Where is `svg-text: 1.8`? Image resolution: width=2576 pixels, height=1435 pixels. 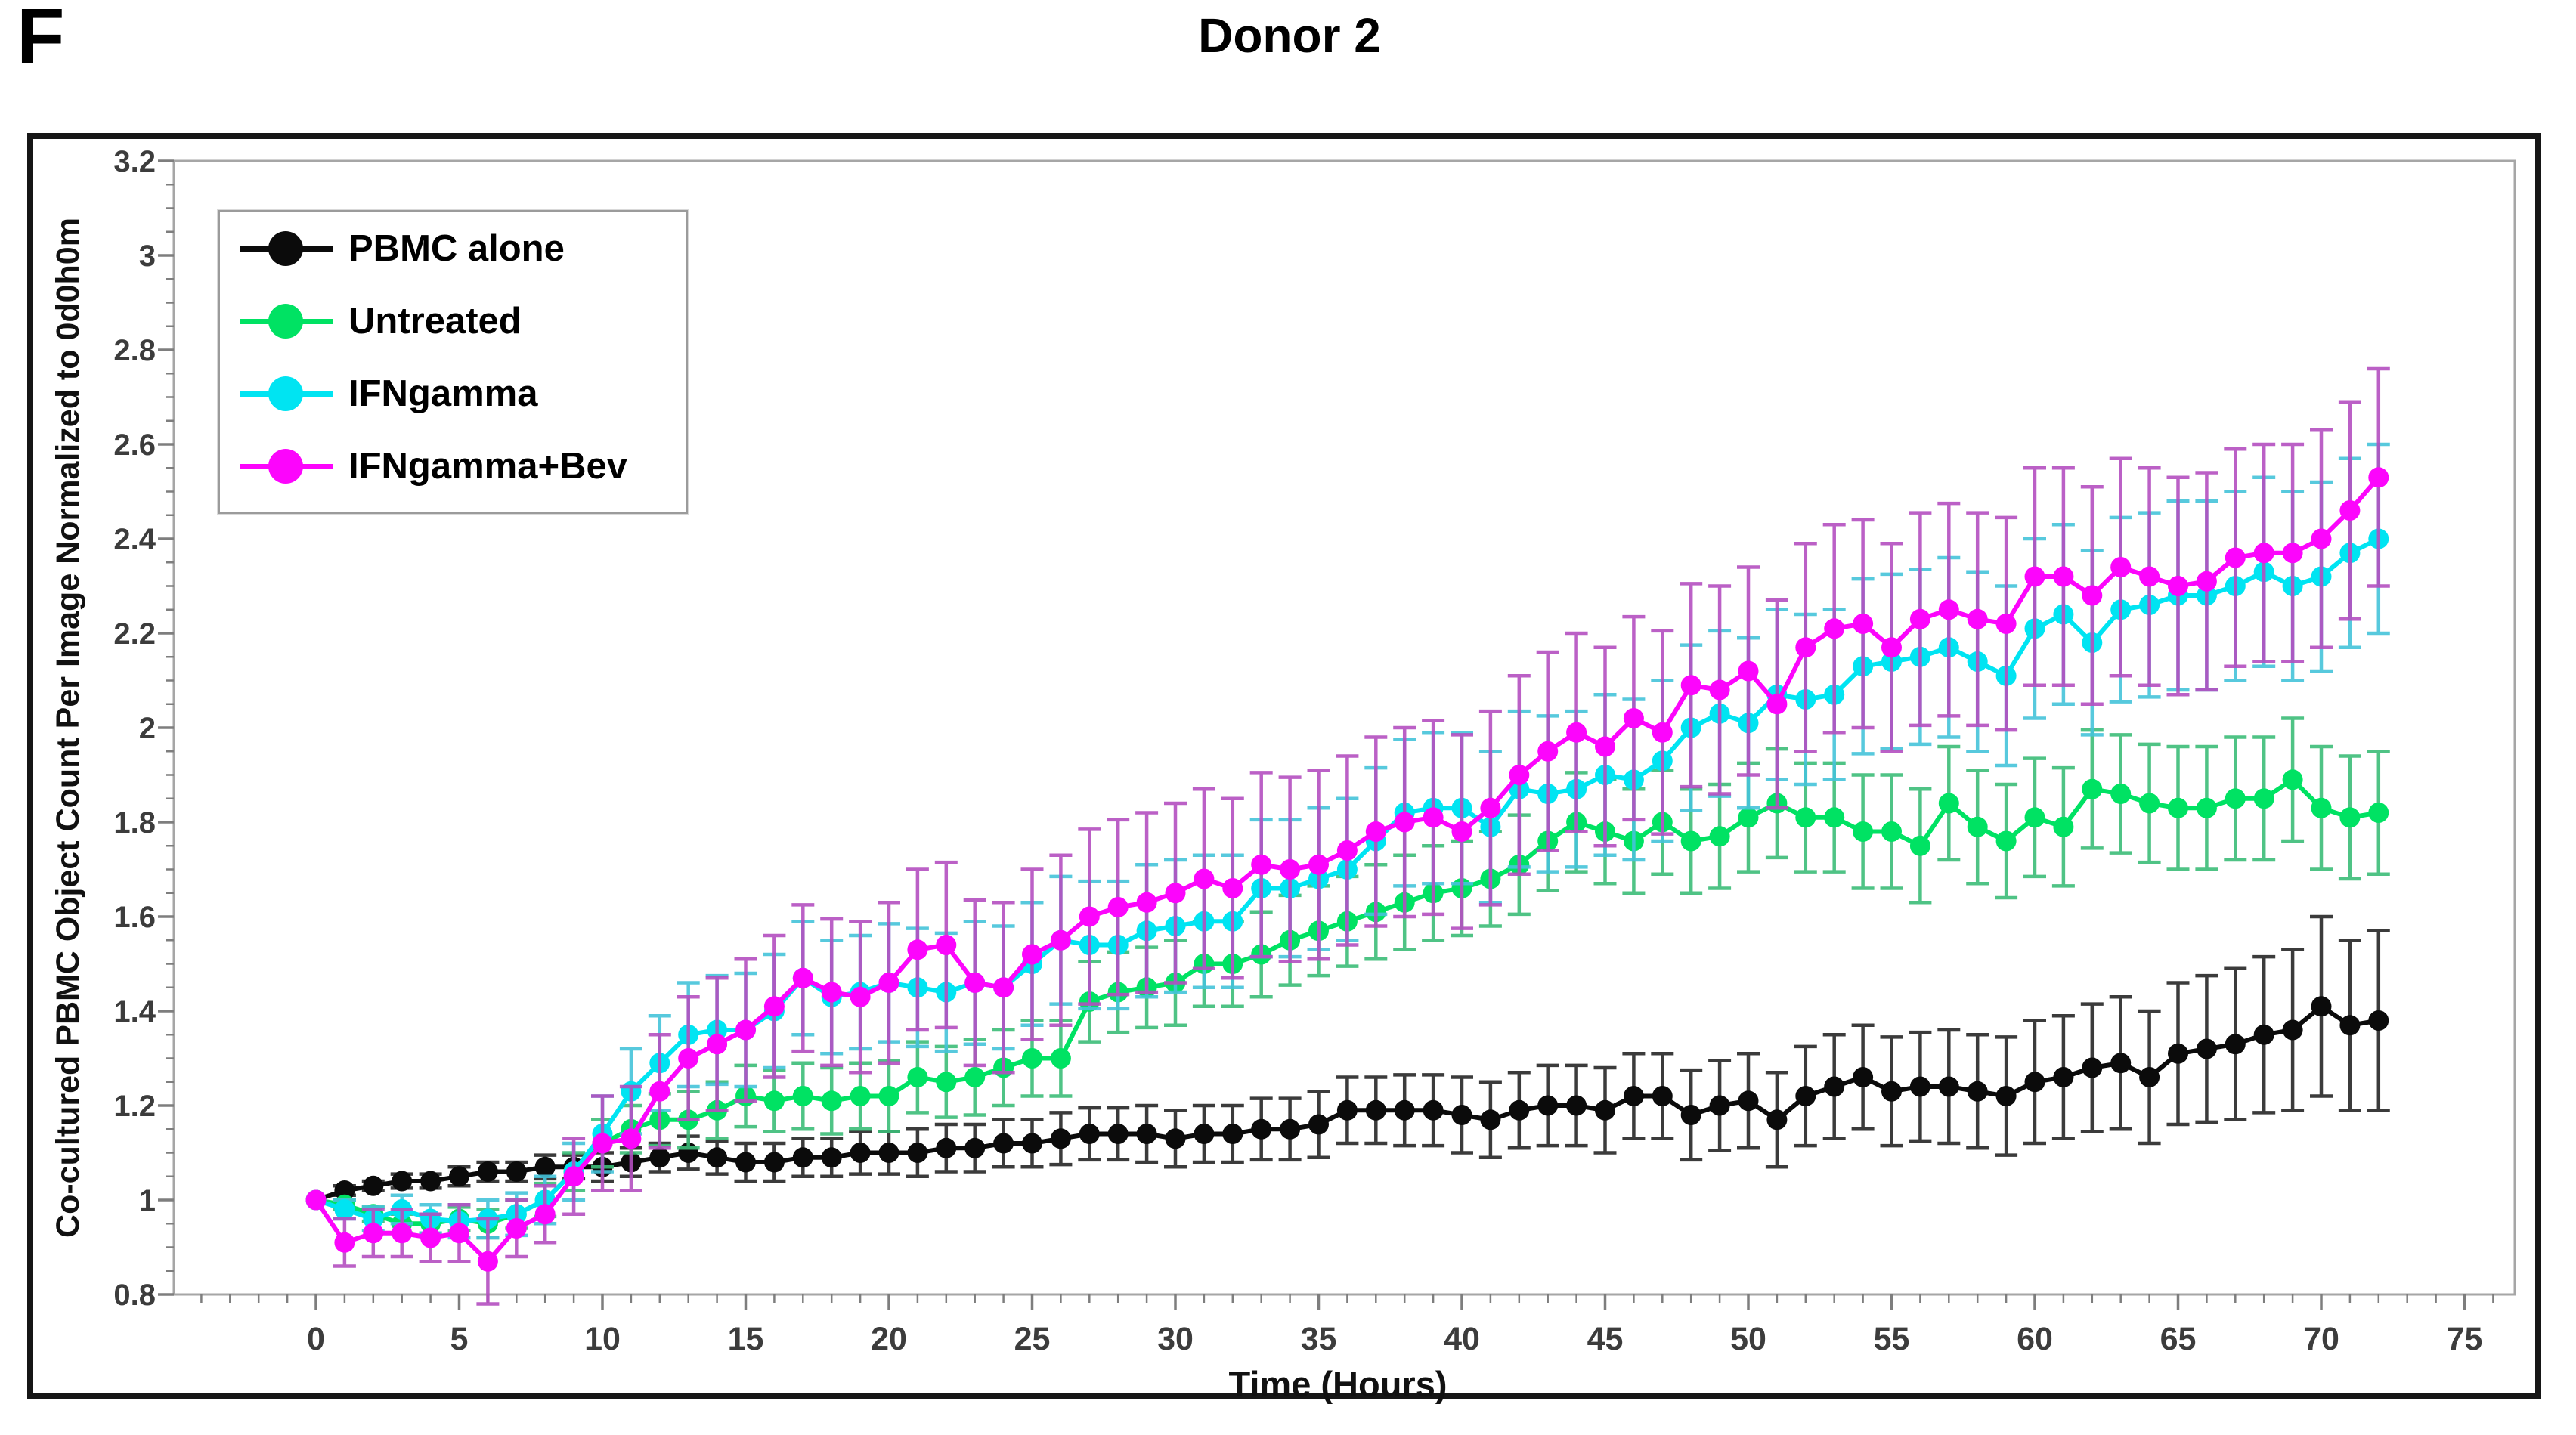 svg-text: 1.8 is located at coordinates (134, 823).